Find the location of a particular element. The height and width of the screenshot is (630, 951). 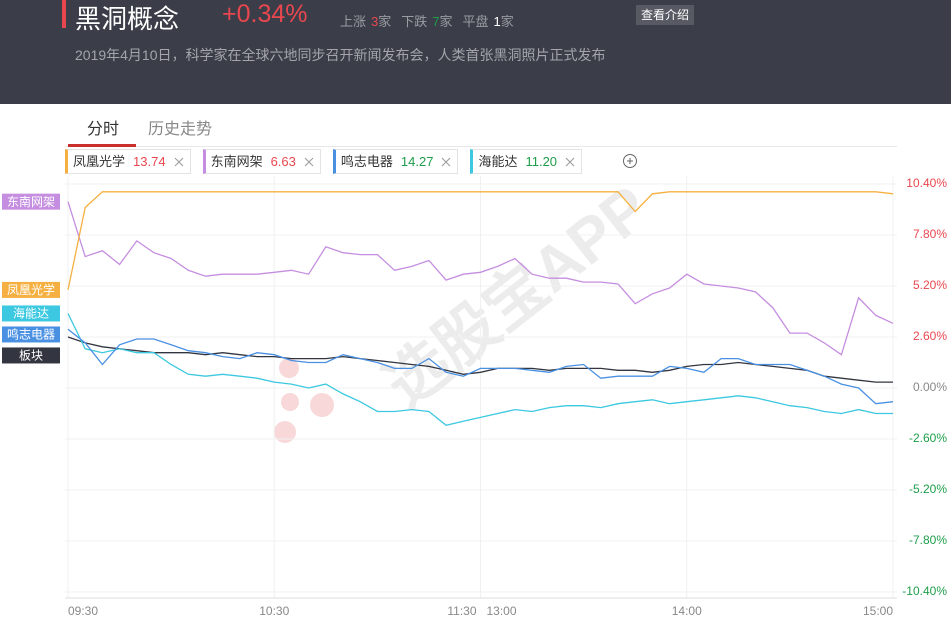

x-tick-label: 10:30 is located at coordinates (274, 611).